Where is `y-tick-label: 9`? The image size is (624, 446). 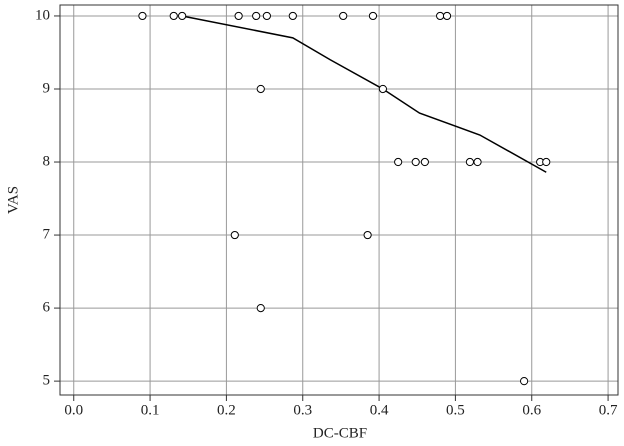
y-tick-label: 9 is located at coordinates (47, 88).